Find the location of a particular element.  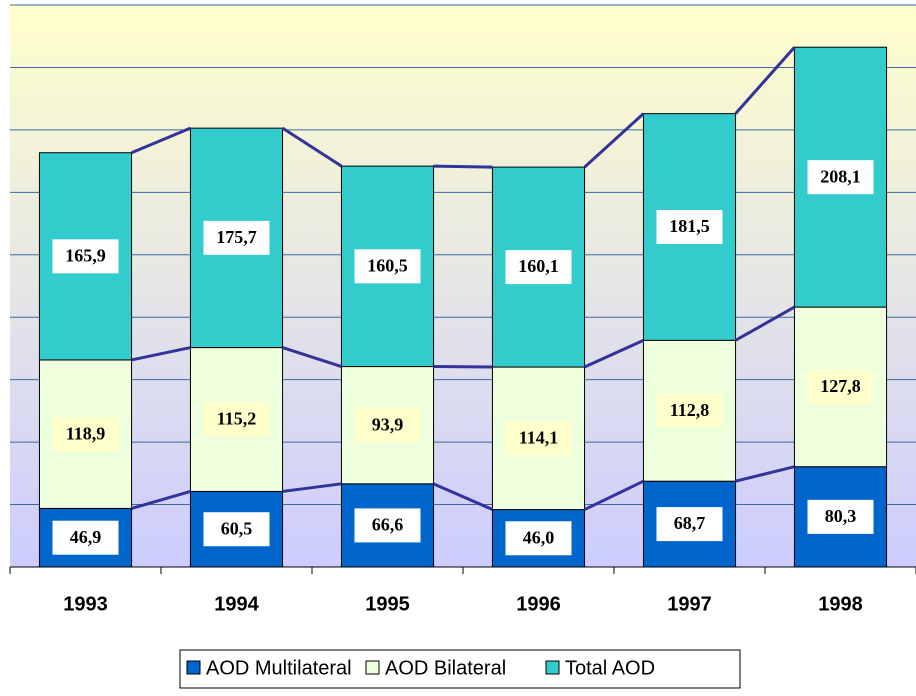

legend-label: AOD Bilateral is located at coordinates (445, 668).